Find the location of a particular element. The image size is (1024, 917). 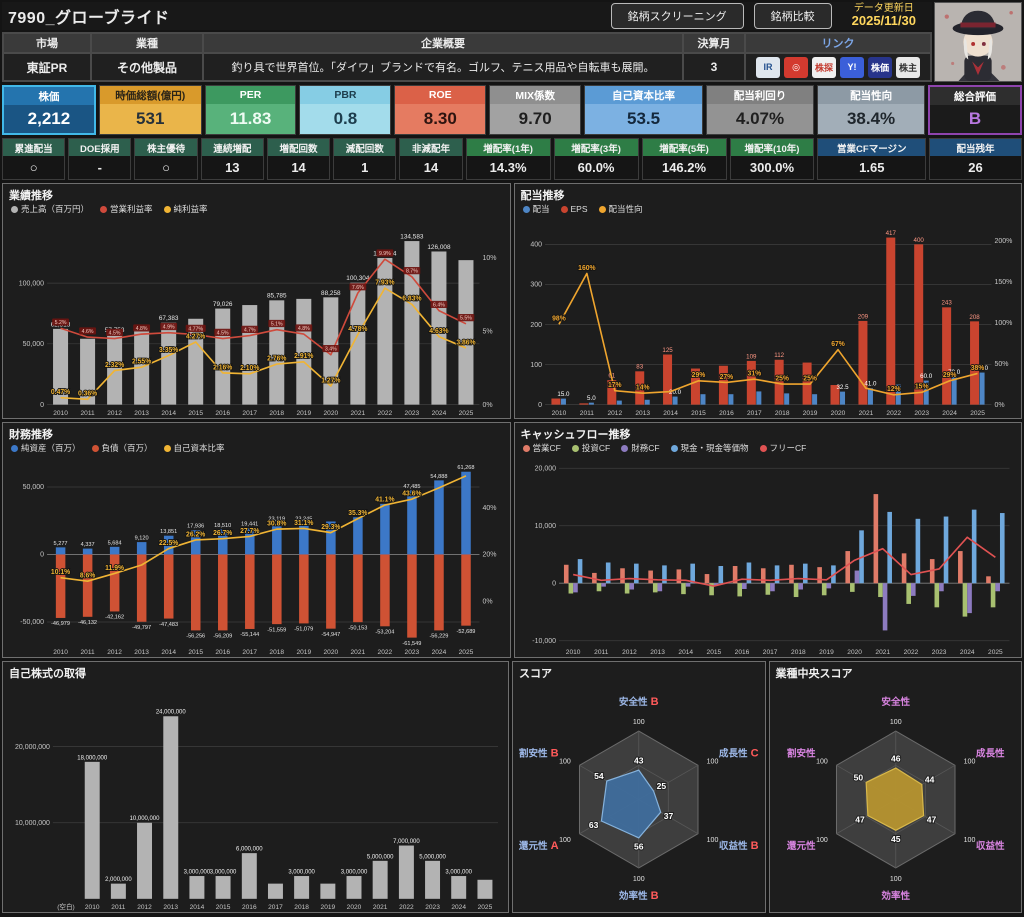

metric-label: 配当利回り is located at coordinates (760, 95).